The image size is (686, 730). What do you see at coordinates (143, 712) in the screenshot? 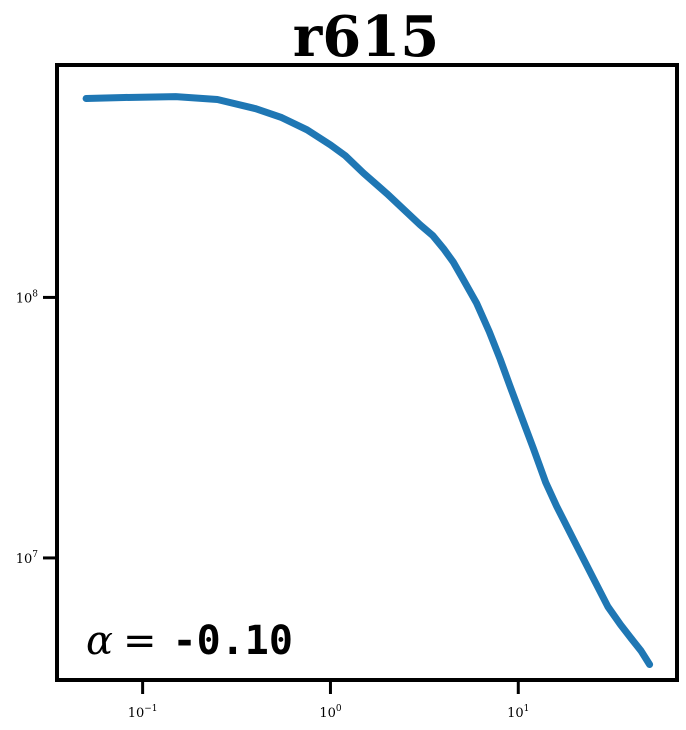
I see `x-tick-label-0: 10⁻¹` at bounding box center [143, 712].